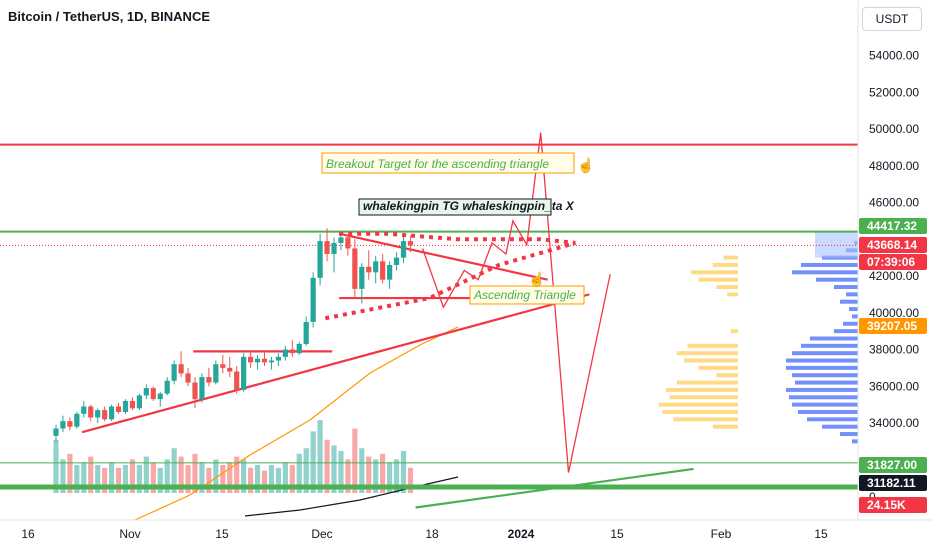 The width and height of the screenshot is (932, 550). I want to click on y-tick-label: 42000.00, so click(894, 276).